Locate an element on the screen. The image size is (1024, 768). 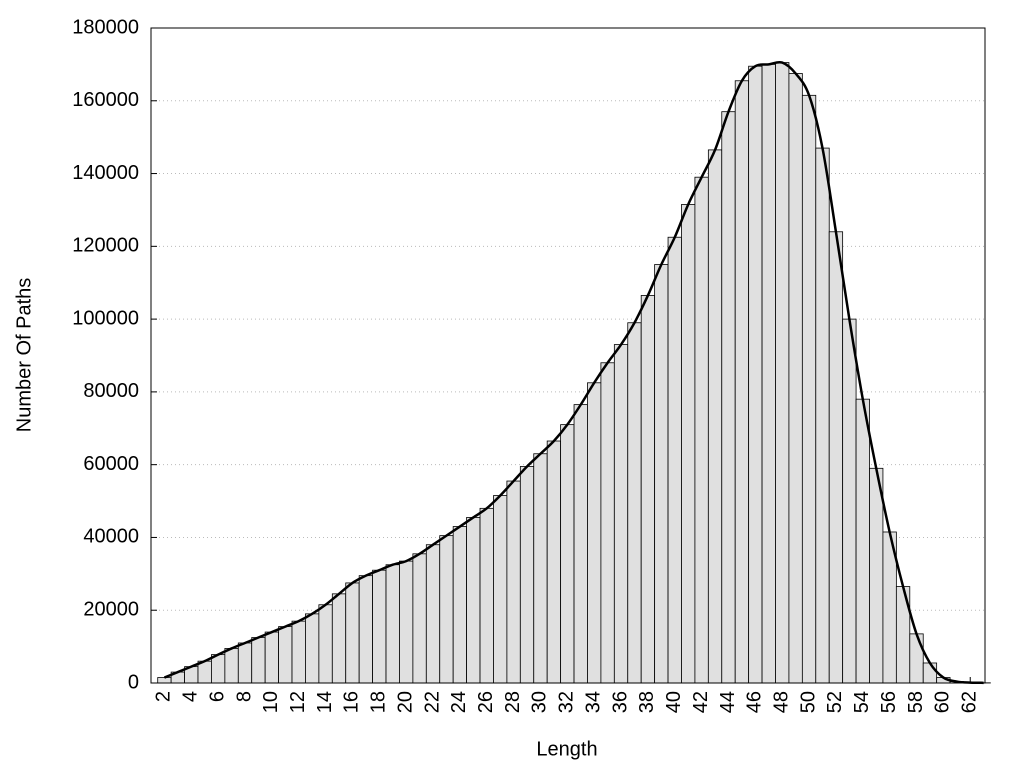
x-tick-label: 6 is located at coordinates (217, 696).